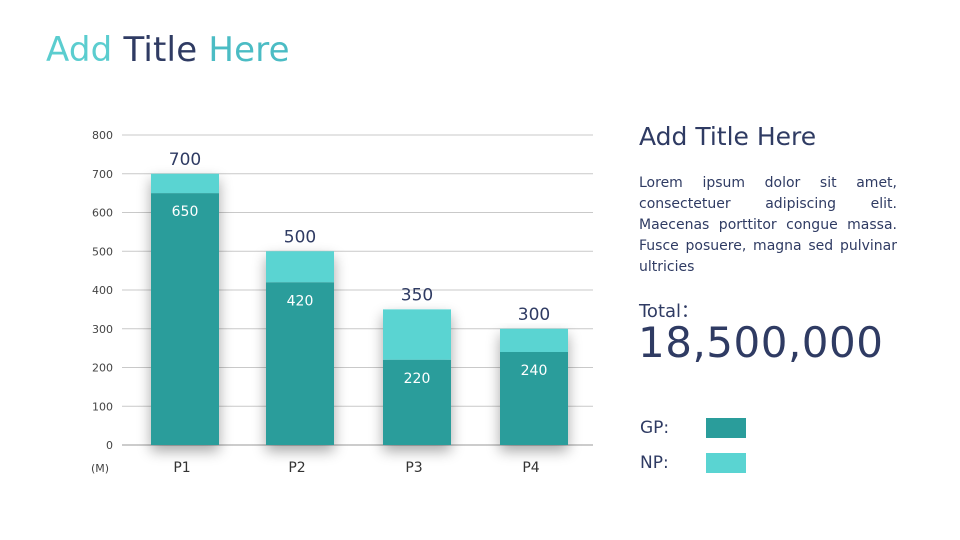  What do you see at coordinates (100, 468) in the screenshot?
I see `y-unit-label: (M)` at bounding box center [100, 468].